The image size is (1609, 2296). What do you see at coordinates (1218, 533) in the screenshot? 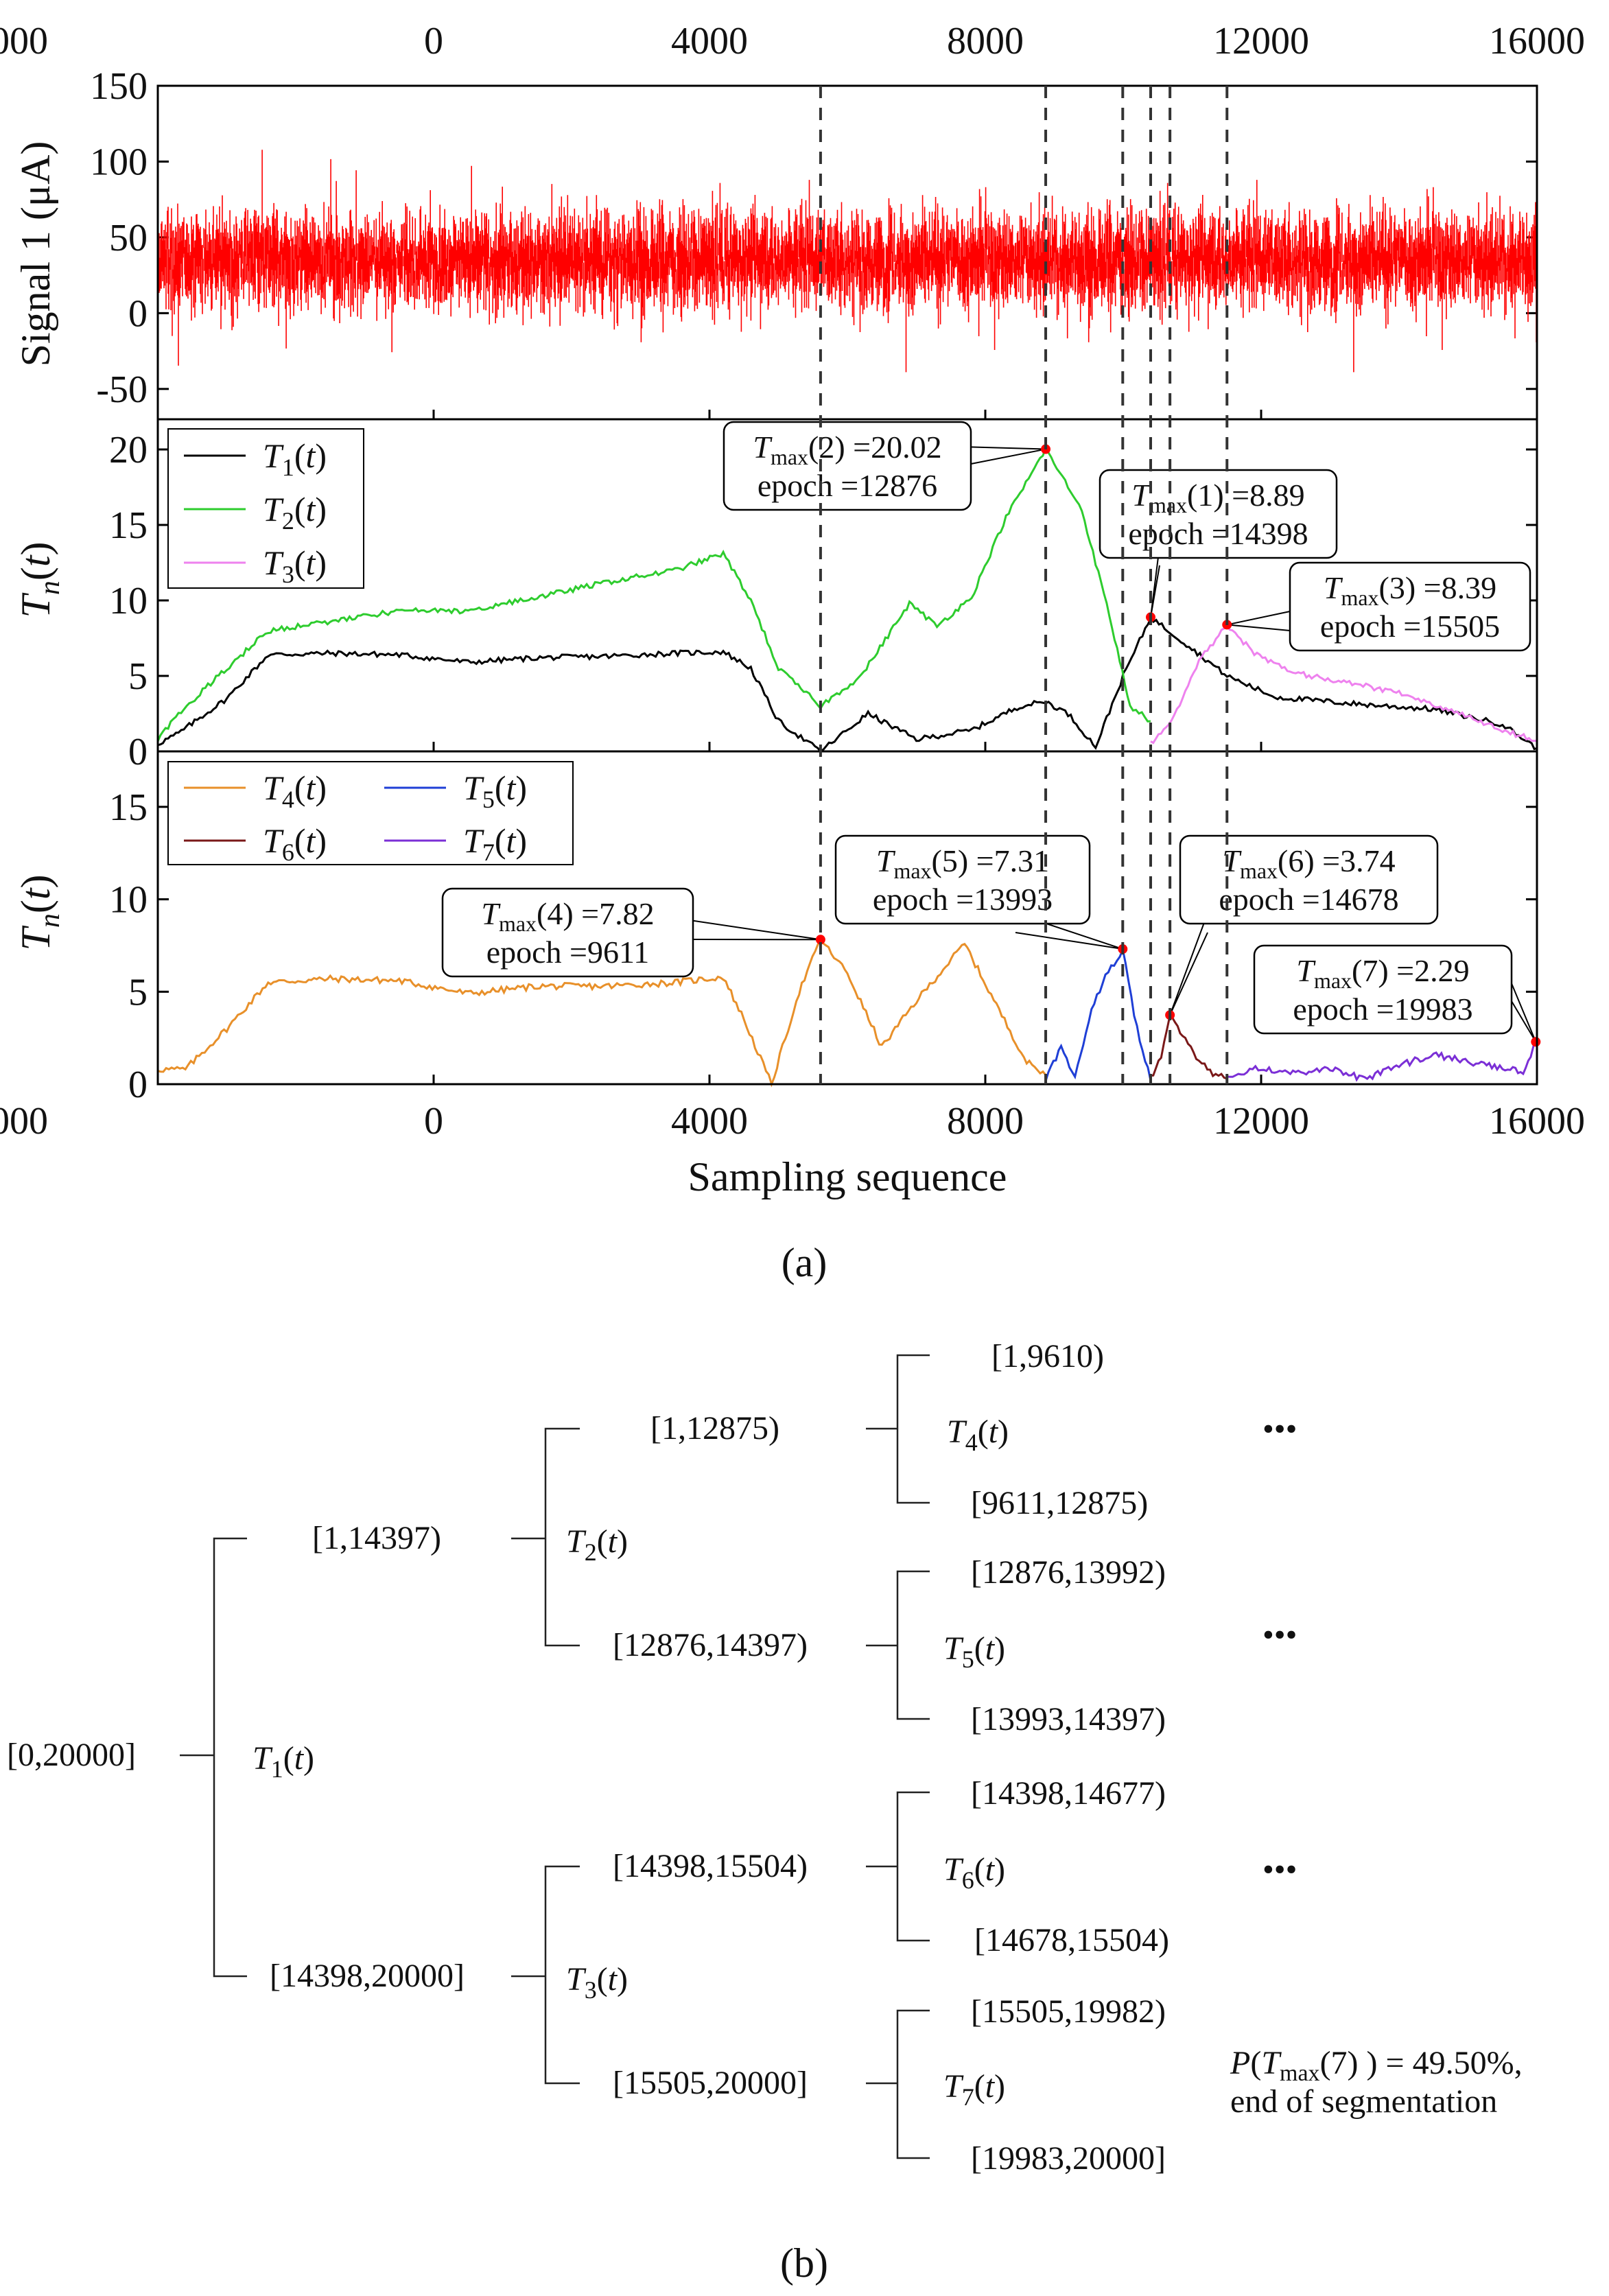
I see `callout-line2: epoch =14398` at bounding box center [1218, 533].